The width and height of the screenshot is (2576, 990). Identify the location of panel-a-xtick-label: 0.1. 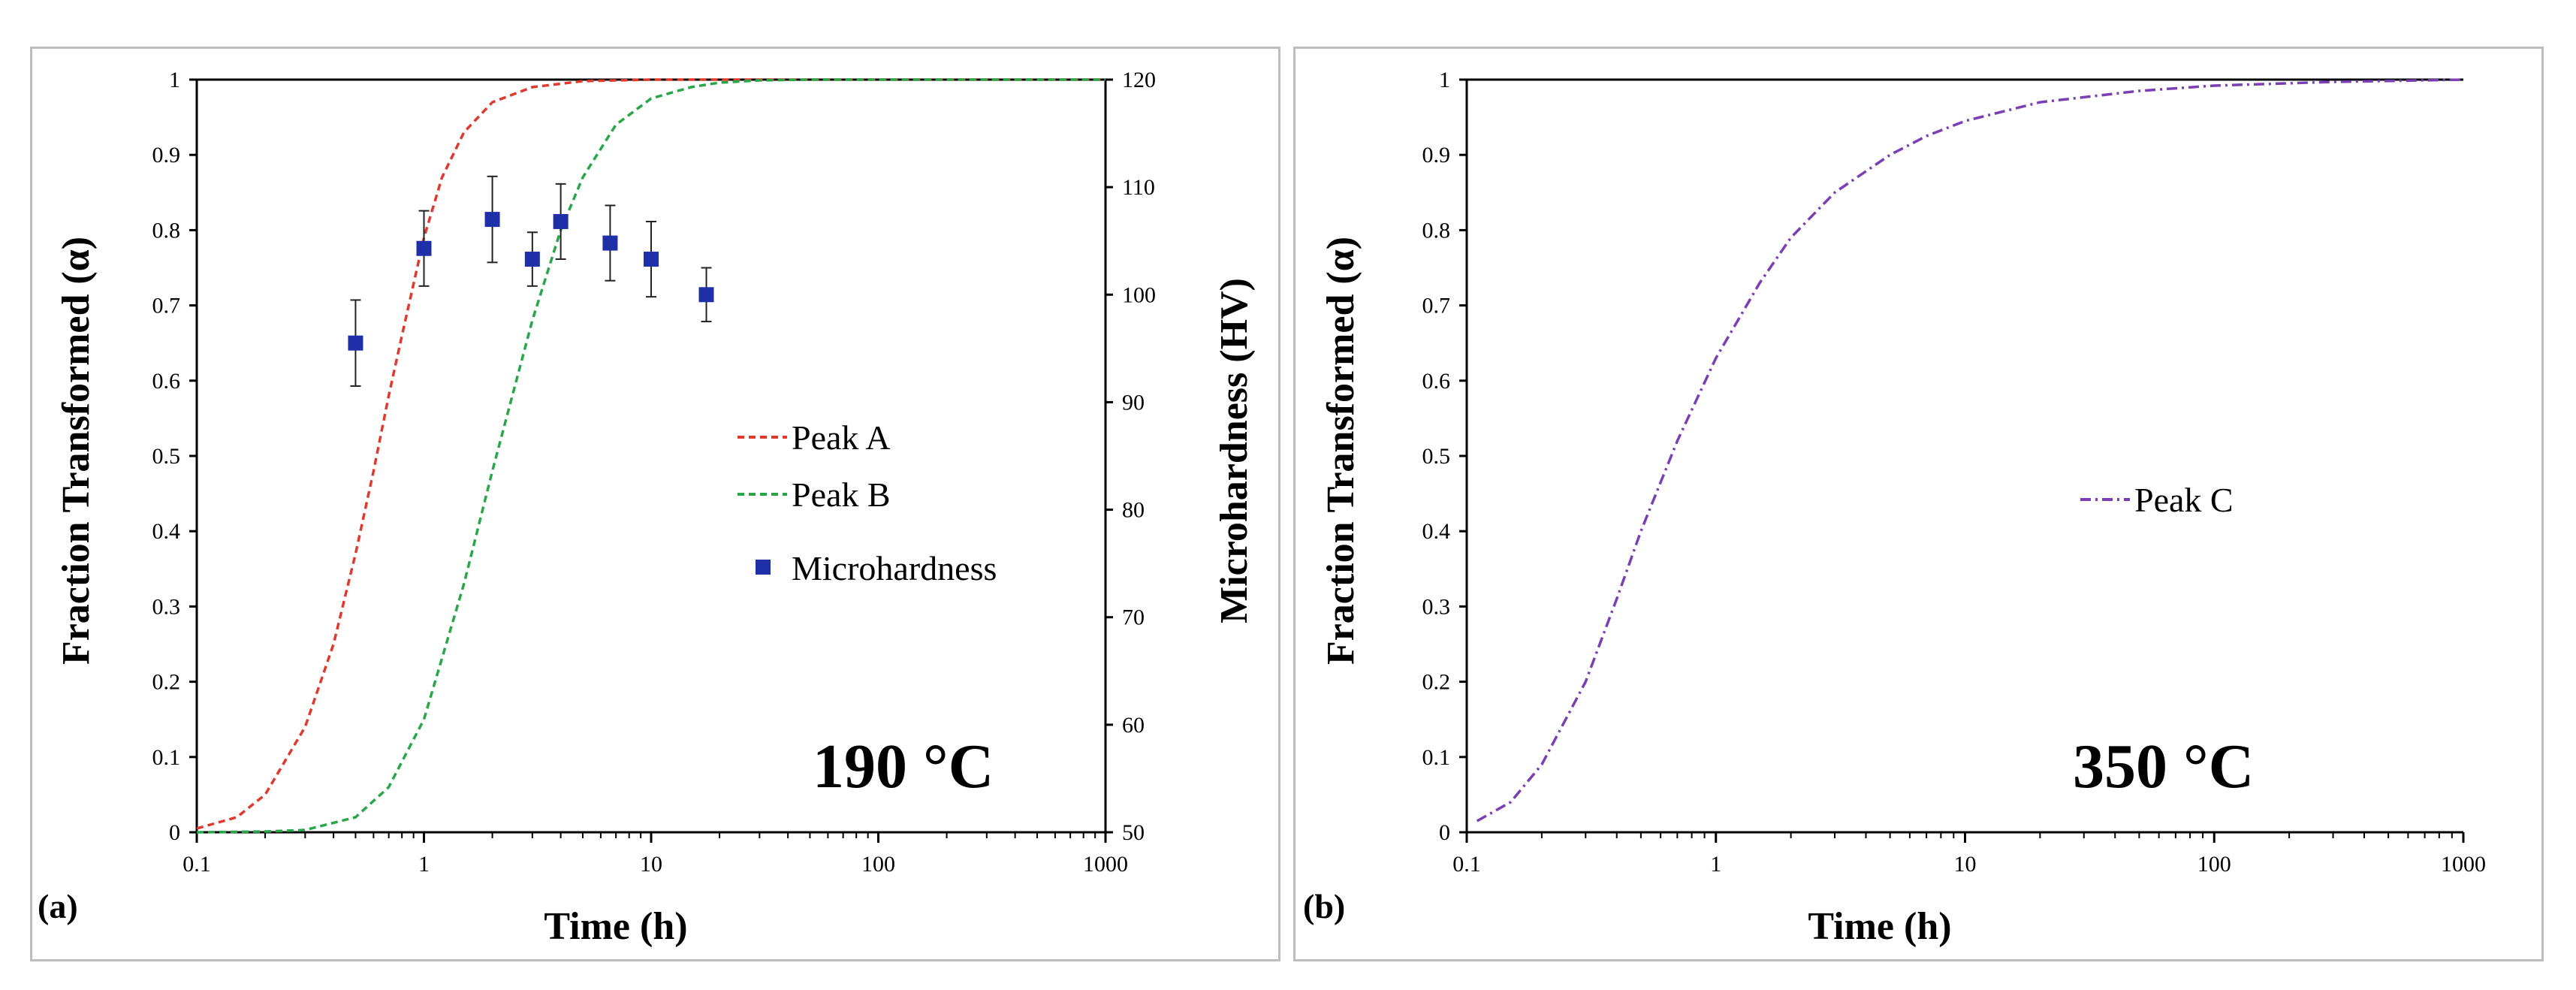
(196, 864).